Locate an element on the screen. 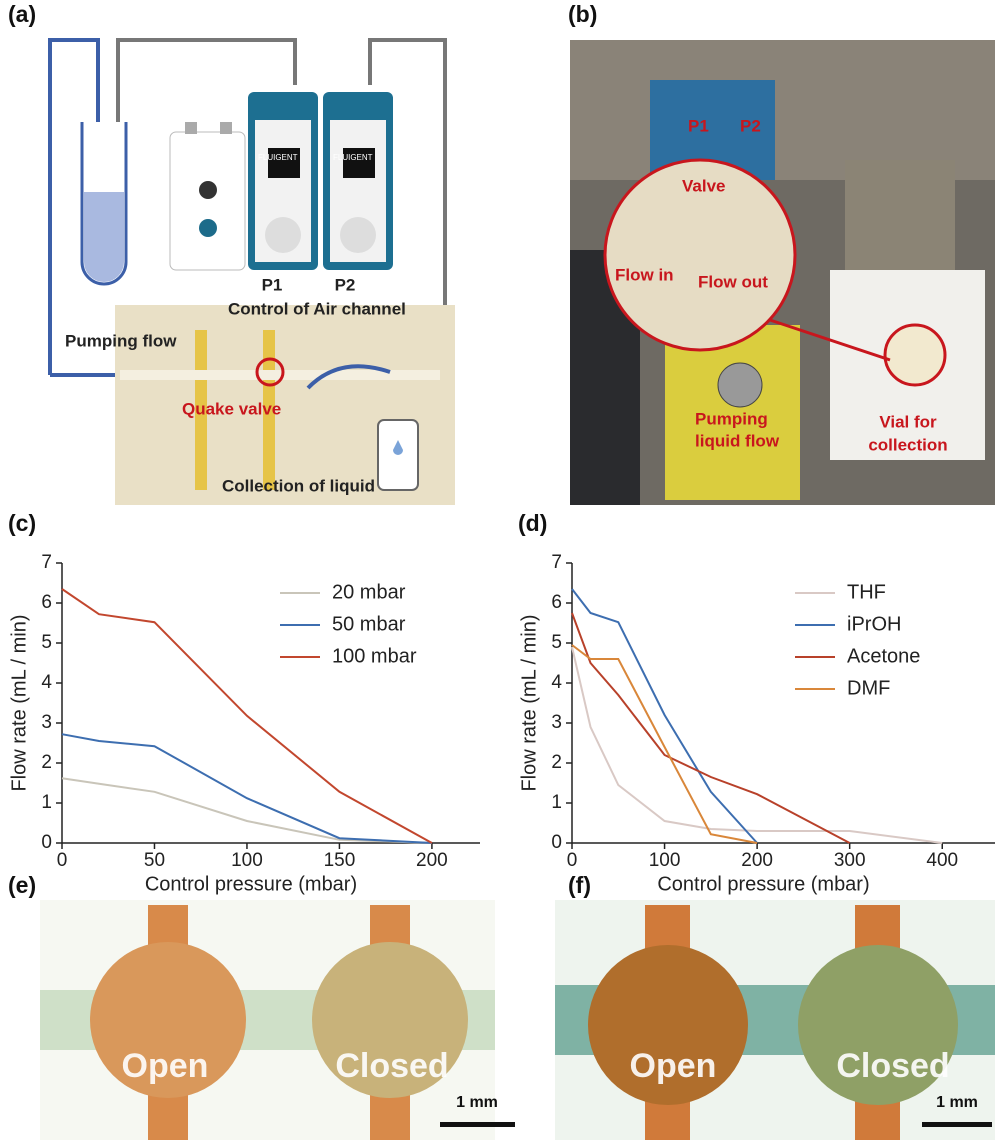  annotation: Quake valve is located at coordinates (231, 408).